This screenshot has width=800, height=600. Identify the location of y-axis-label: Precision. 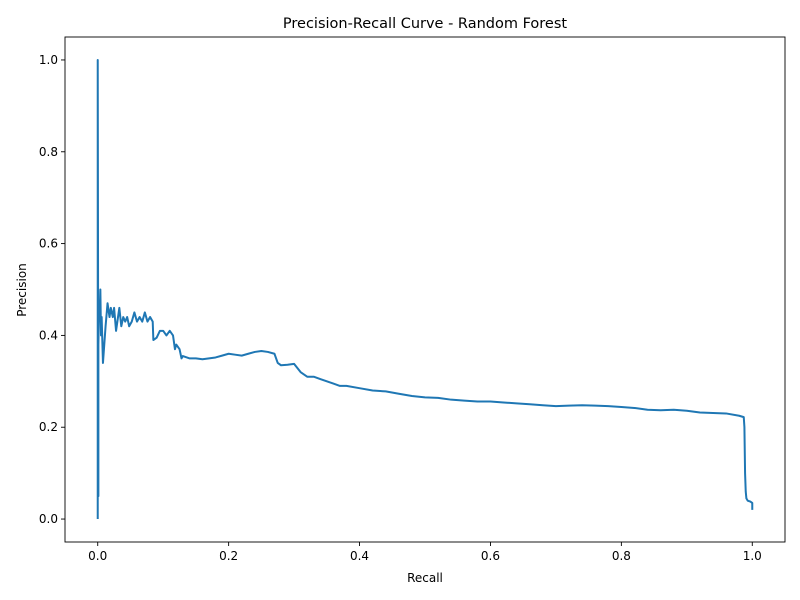
(22, 290).